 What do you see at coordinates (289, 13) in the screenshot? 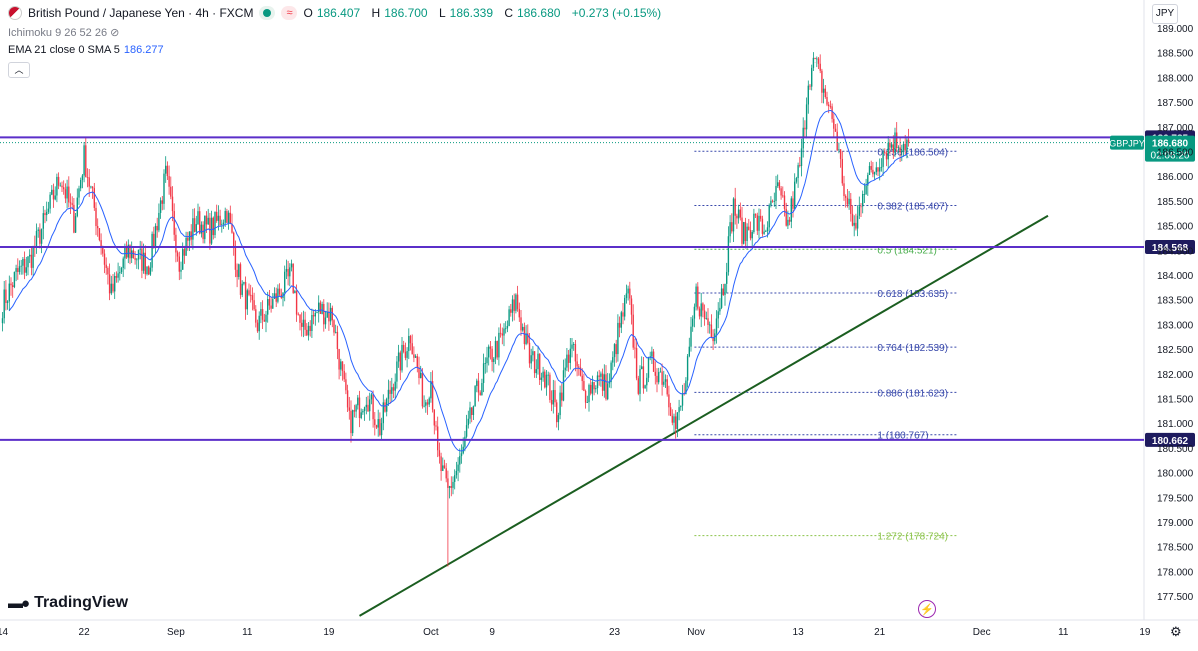
I see `chart-style-icon: ≈` at bounding box center [289, 13].